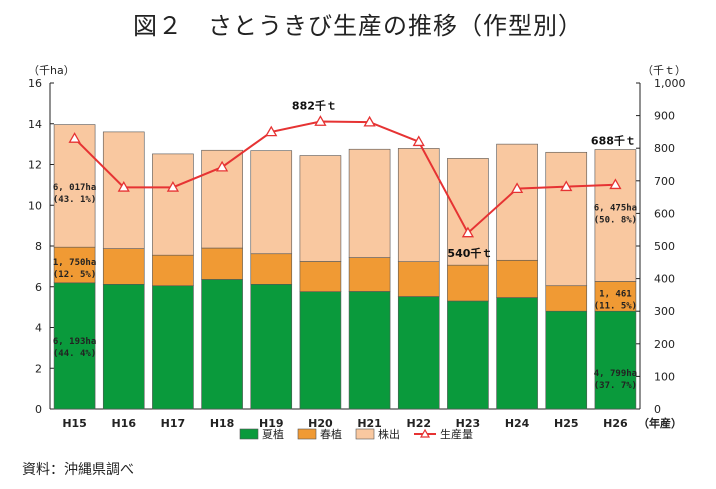  Describe the element at coordinates (615, 306) in the screenshot. I see `data-label-h26-haru: (11. 5%)` at that location.